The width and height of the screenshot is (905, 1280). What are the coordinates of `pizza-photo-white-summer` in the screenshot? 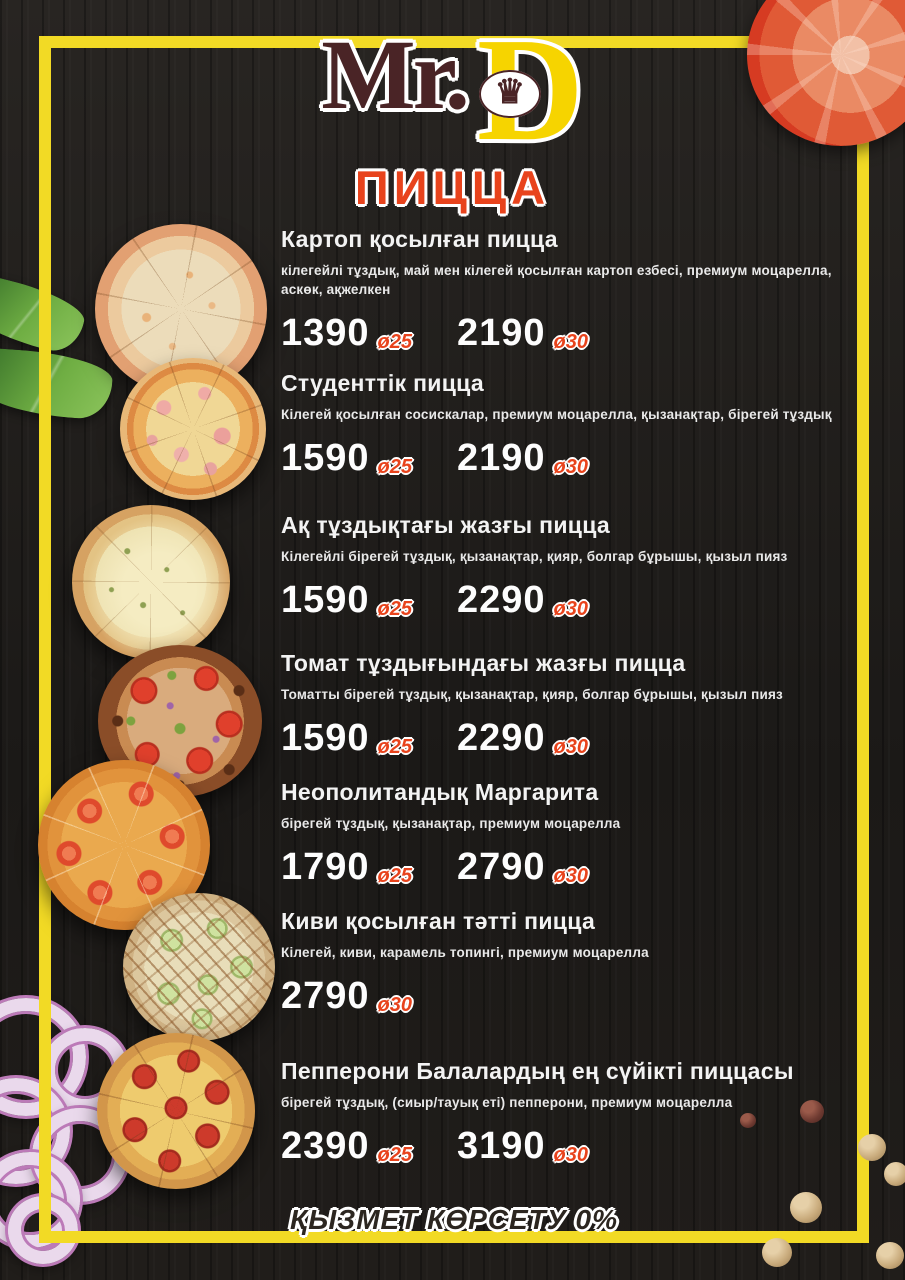 It's located at (151, 582).